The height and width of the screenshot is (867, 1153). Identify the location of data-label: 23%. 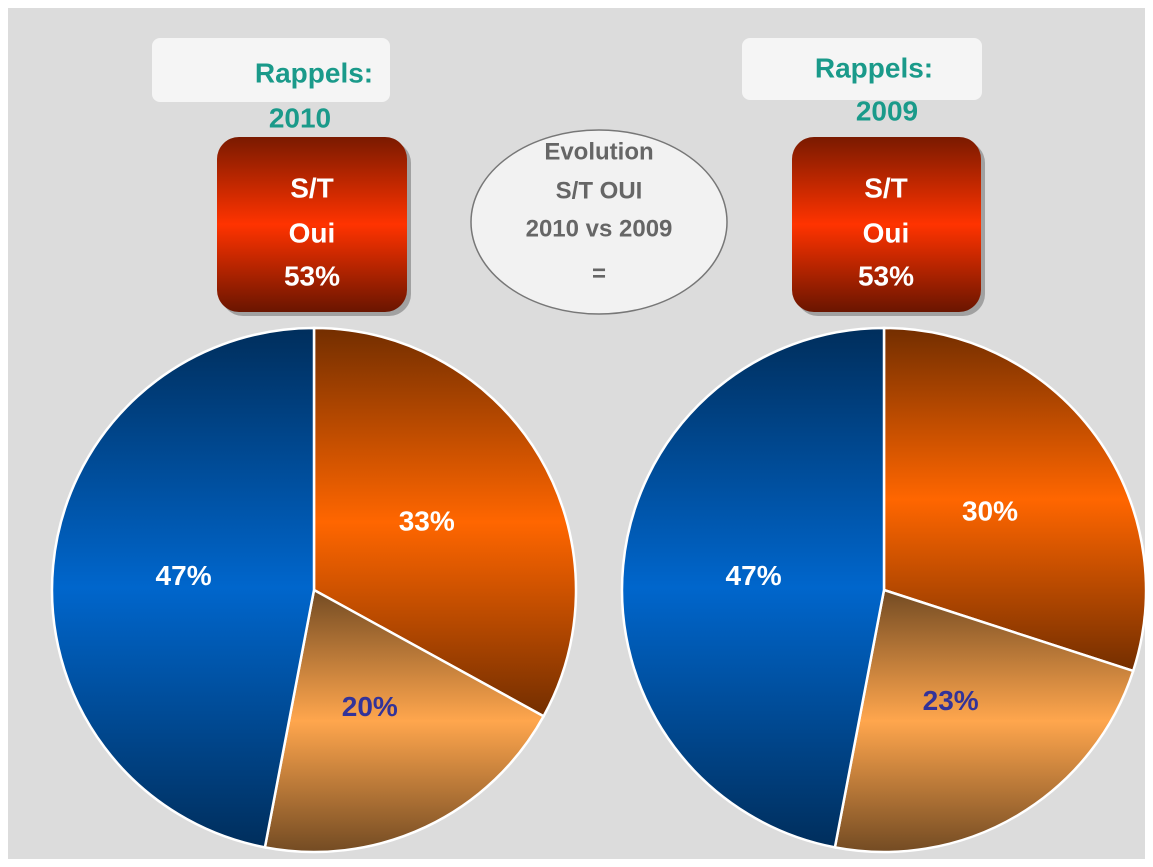
(951, 700).